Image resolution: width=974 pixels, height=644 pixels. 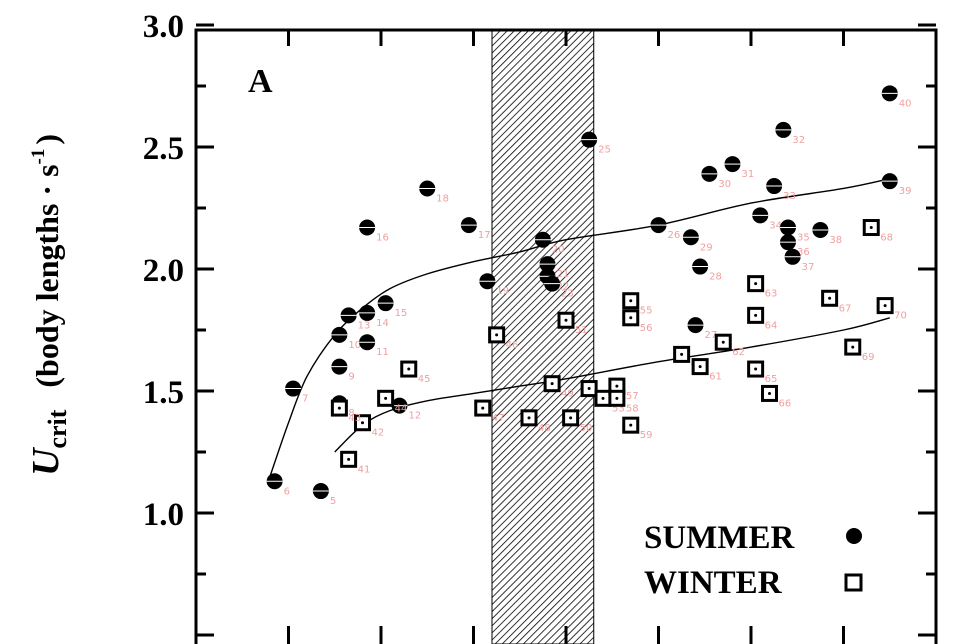 I want to click on point-number-label: 48, so click(x=544, y=428).